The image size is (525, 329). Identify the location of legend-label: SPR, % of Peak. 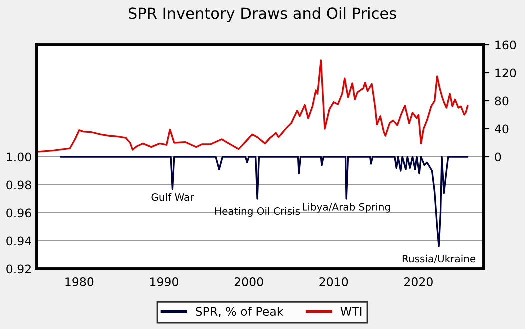
(240, 312).